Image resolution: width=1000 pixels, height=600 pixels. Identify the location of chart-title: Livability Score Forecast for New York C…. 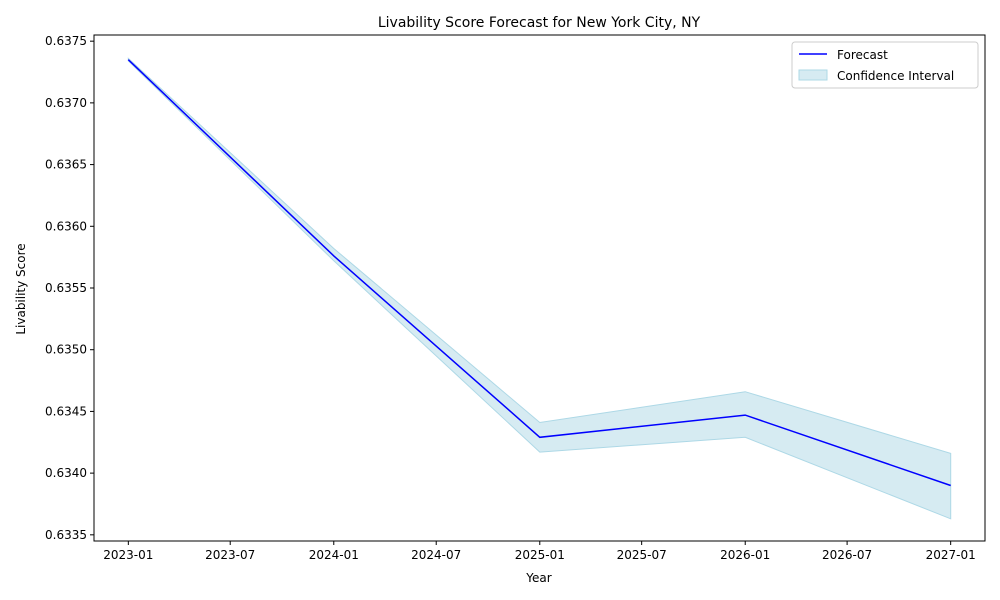
(539, 23).